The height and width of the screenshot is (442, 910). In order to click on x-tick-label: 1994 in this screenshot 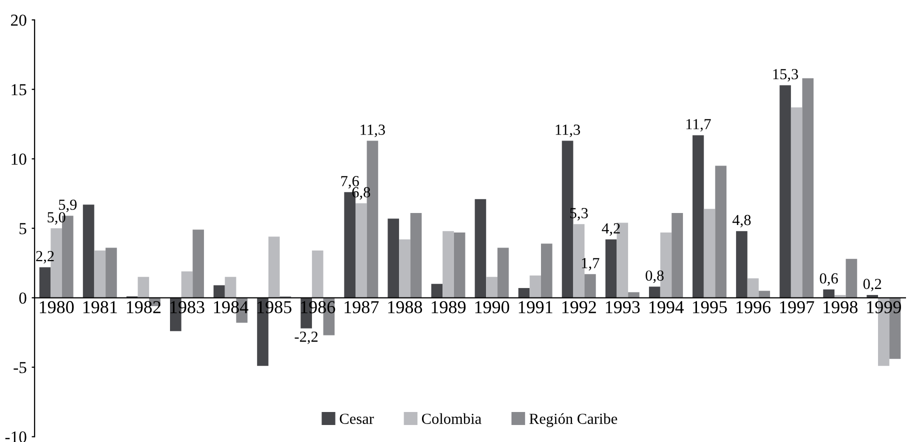, I will do `click(666, 307)`.